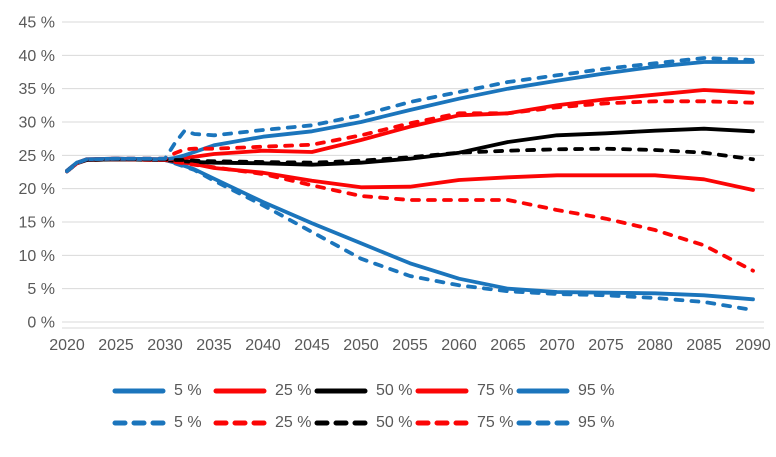 This screenshot has width=776, height=457. I want to click on x-tick-label: 2050, so click(361, 345).